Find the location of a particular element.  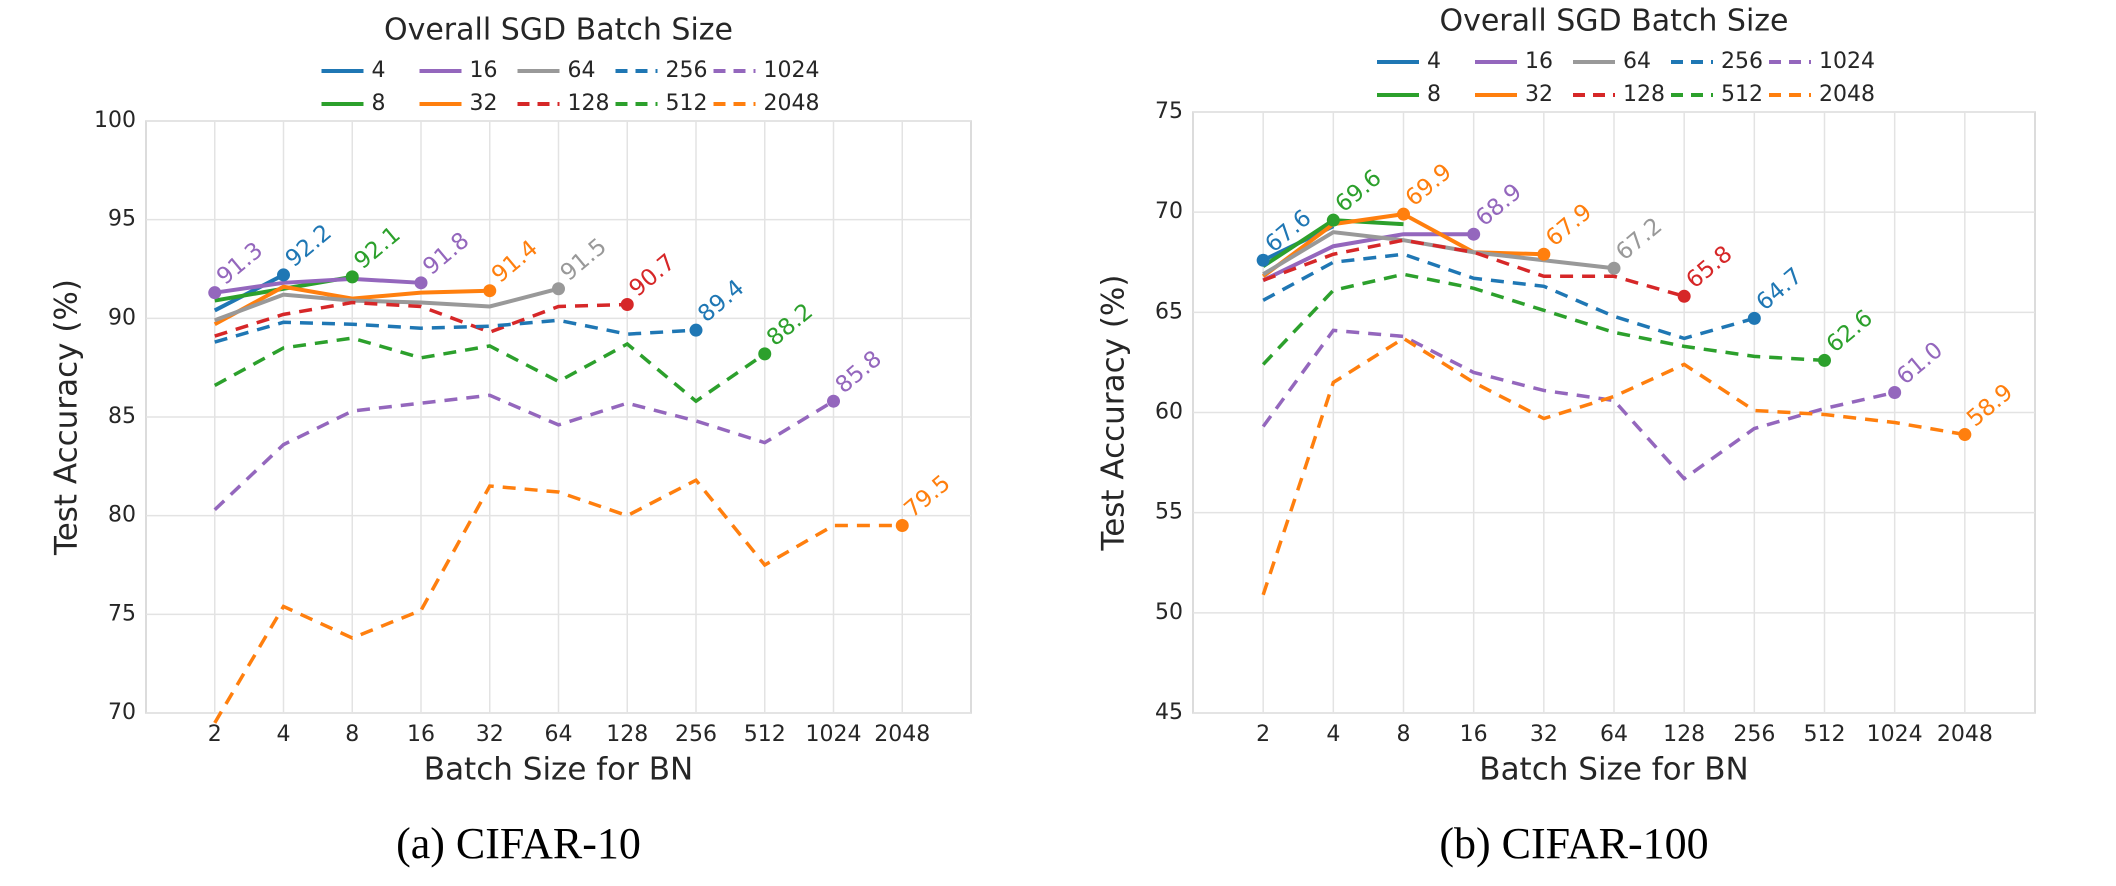

caption: (a) CIFAR-10 is located at coordinates (518, 843).